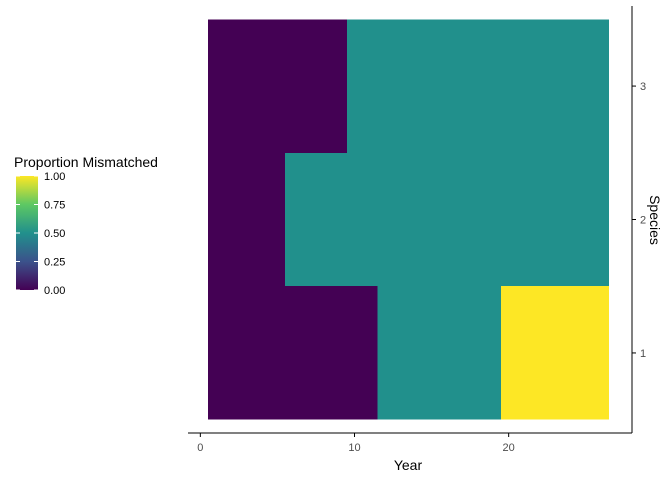  Describe the element at coordinates (354, 448) in the screenshot. I see `x-tick-label: 10` at that location.